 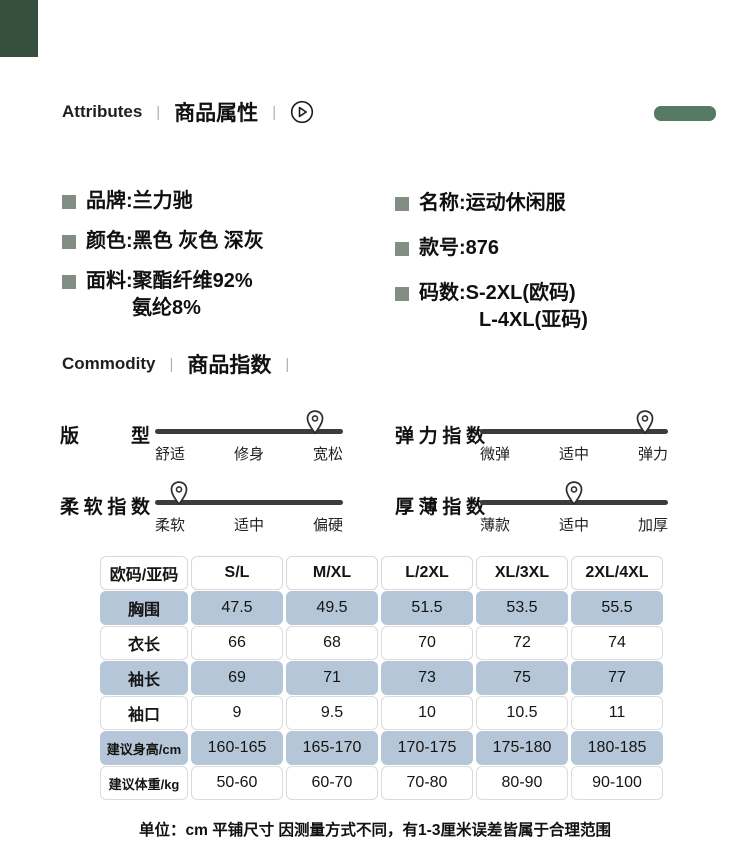 What do you see at coordinates (19, 28) in the screenshot?
I see `corner-decoration` at bounding box center [19, 28].